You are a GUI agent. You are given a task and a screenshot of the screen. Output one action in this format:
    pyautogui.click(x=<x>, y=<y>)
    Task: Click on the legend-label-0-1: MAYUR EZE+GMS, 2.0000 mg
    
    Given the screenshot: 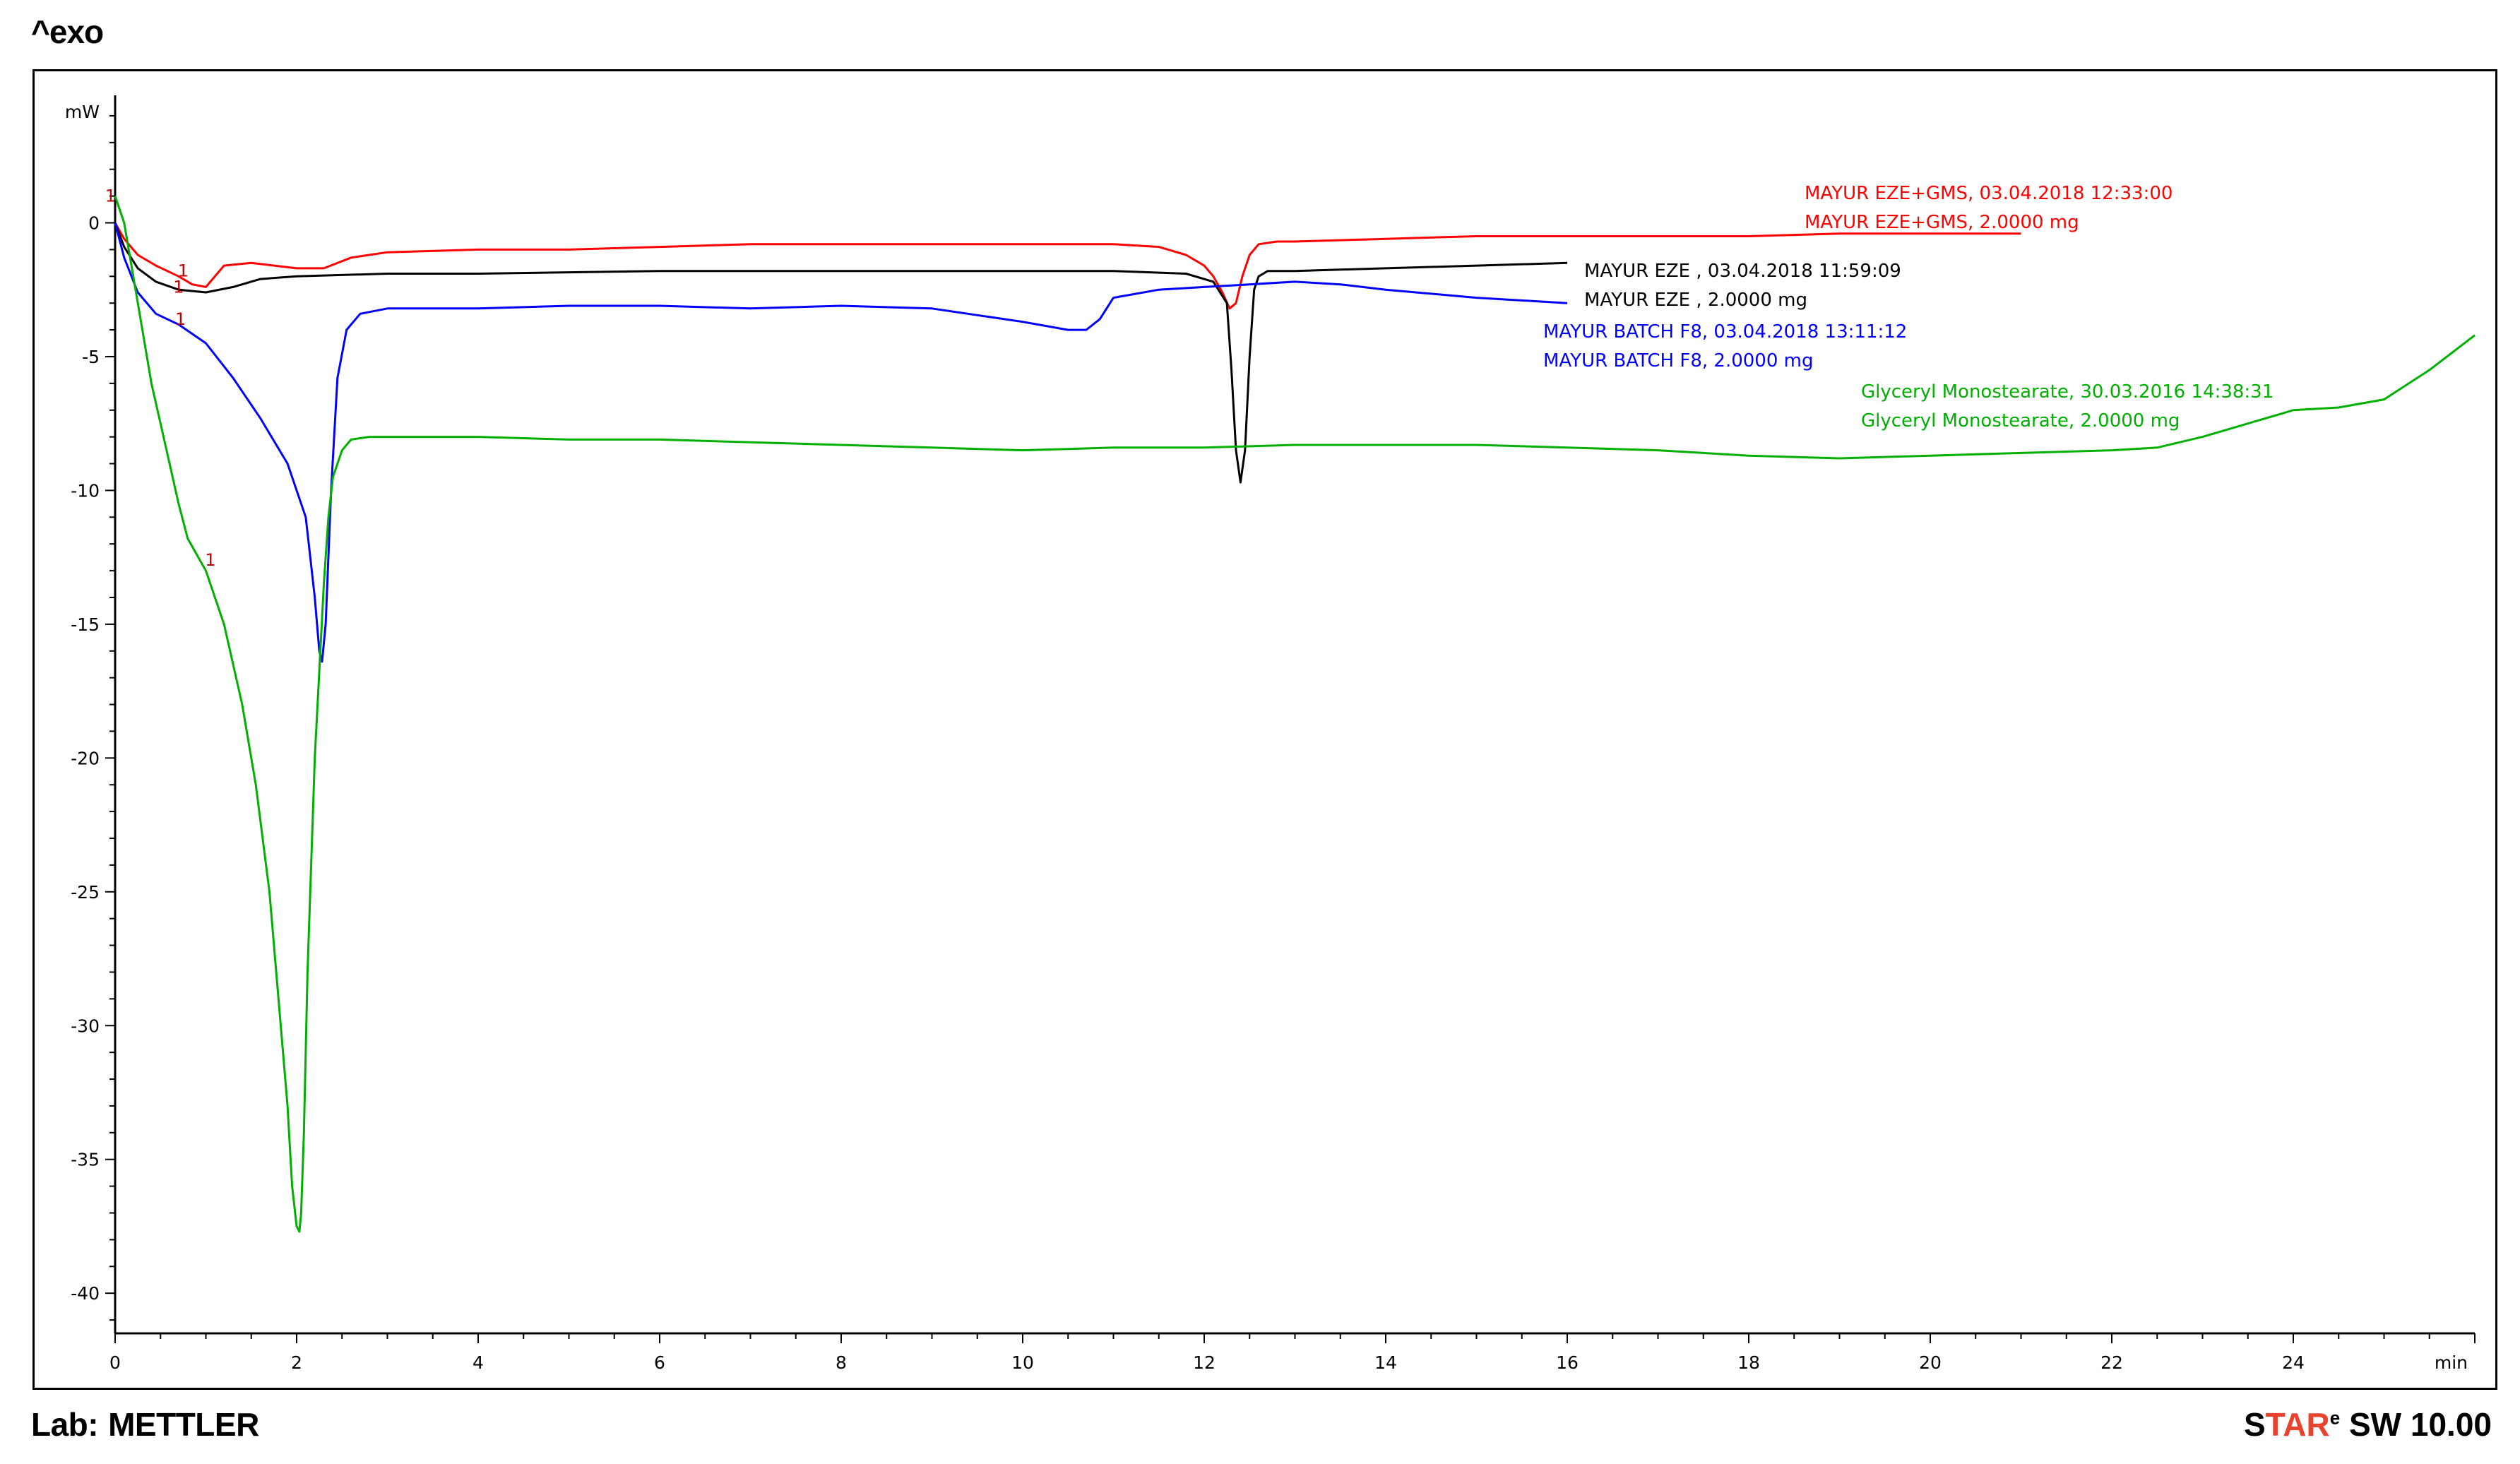 What is the action you would take?
    pyautogui.click(x=1942, y=222)
    